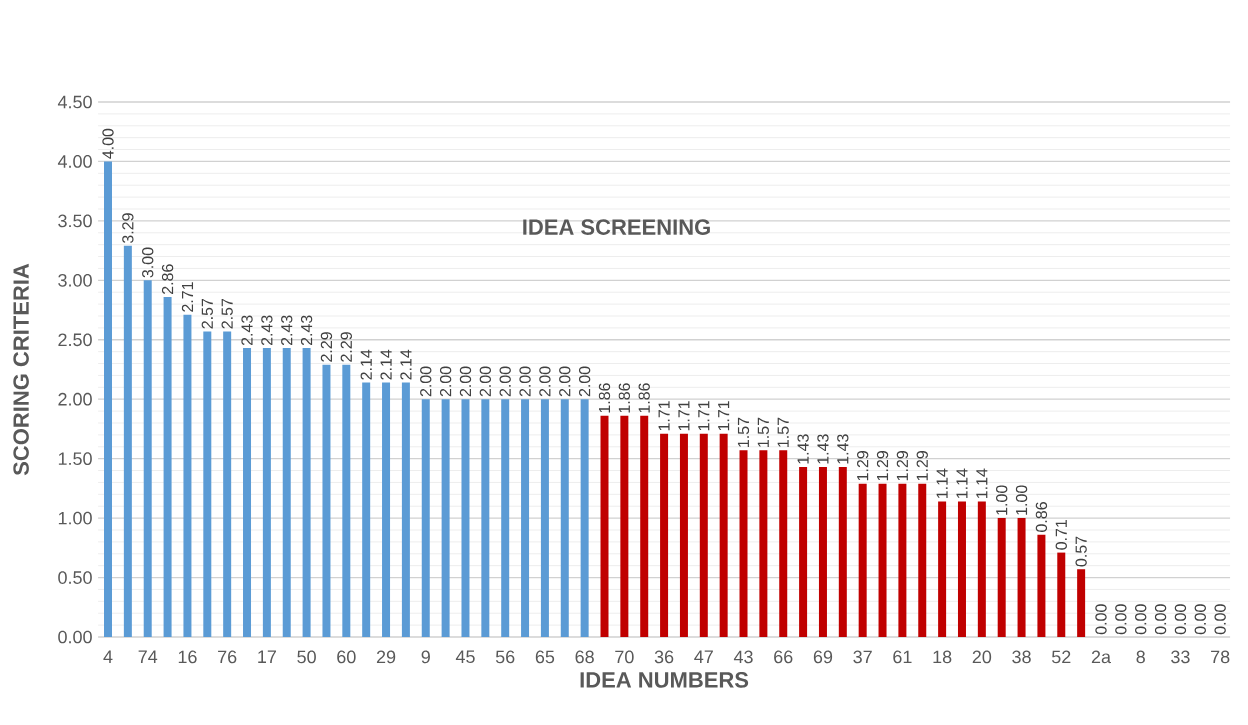 The image size is (1248, 725). What do you see at coordinates (1101, 657) in the screenshot?
I see `x-tick-label: 2a` at bounding box center [1101, 657].